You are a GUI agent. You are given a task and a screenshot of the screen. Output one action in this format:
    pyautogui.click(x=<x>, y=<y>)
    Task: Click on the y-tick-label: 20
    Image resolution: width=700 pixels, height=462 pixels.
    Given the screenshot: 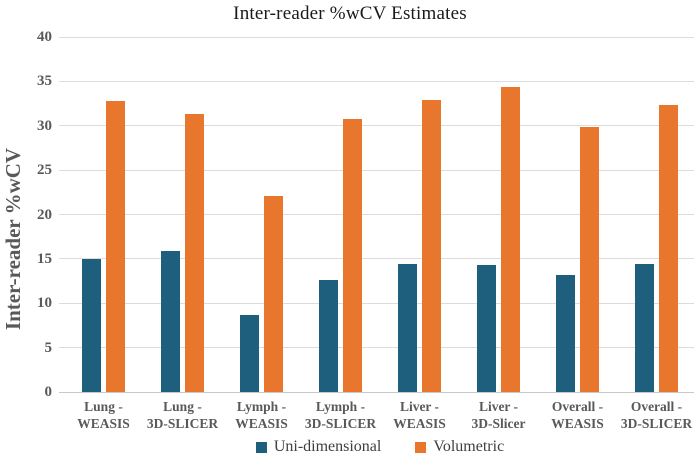 What is the action you would take?
    pyautogui.click(x=44, y=214)
    